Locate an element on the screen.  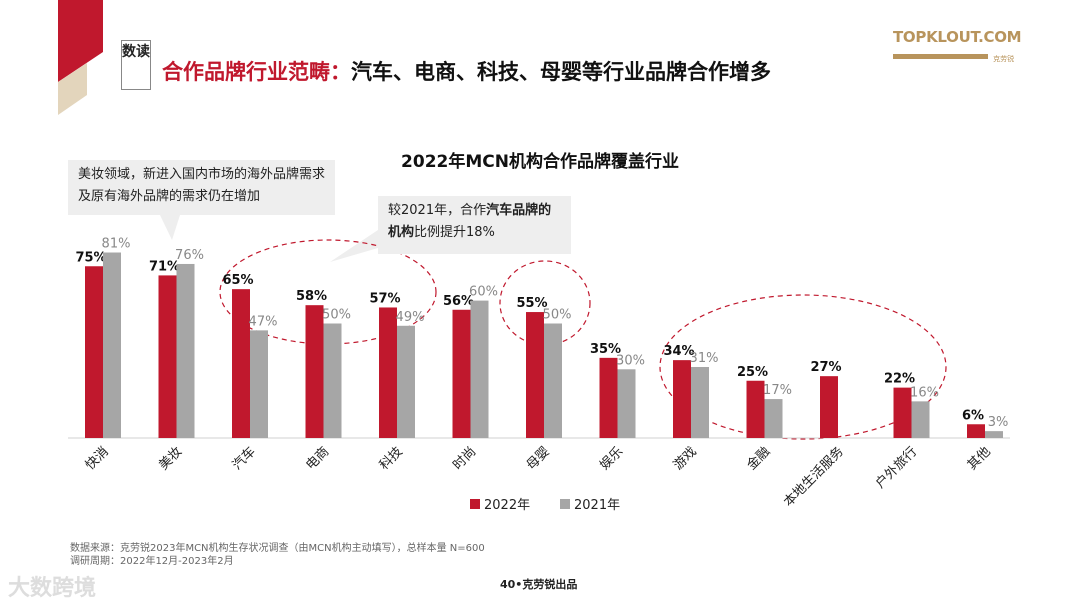
callout-auto: 较2021年，合作汽车品牌的机构比例提升18% is located at coordinates (474, 225).